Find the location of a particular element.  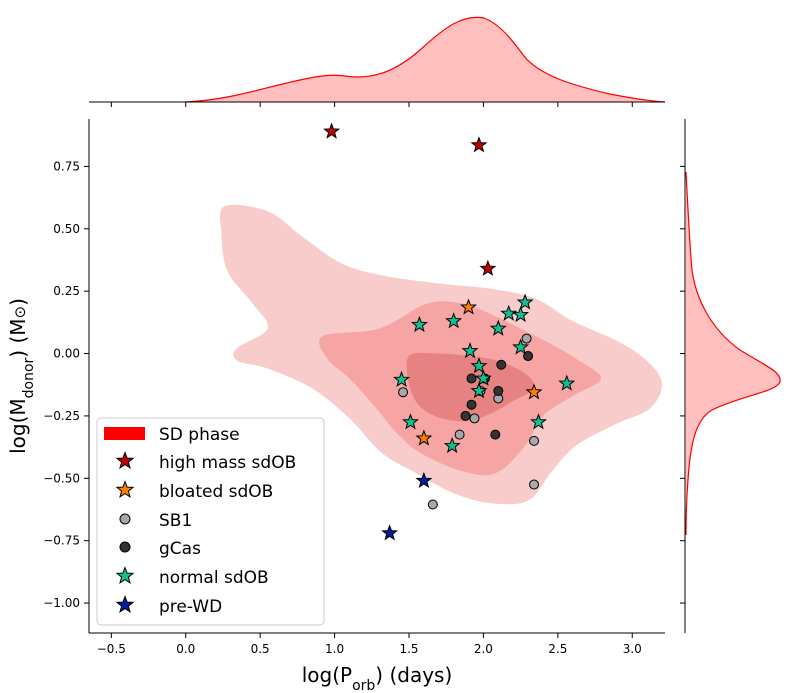

legend-label-pre-wd: pre-WD is located at coordinates (190, 607).